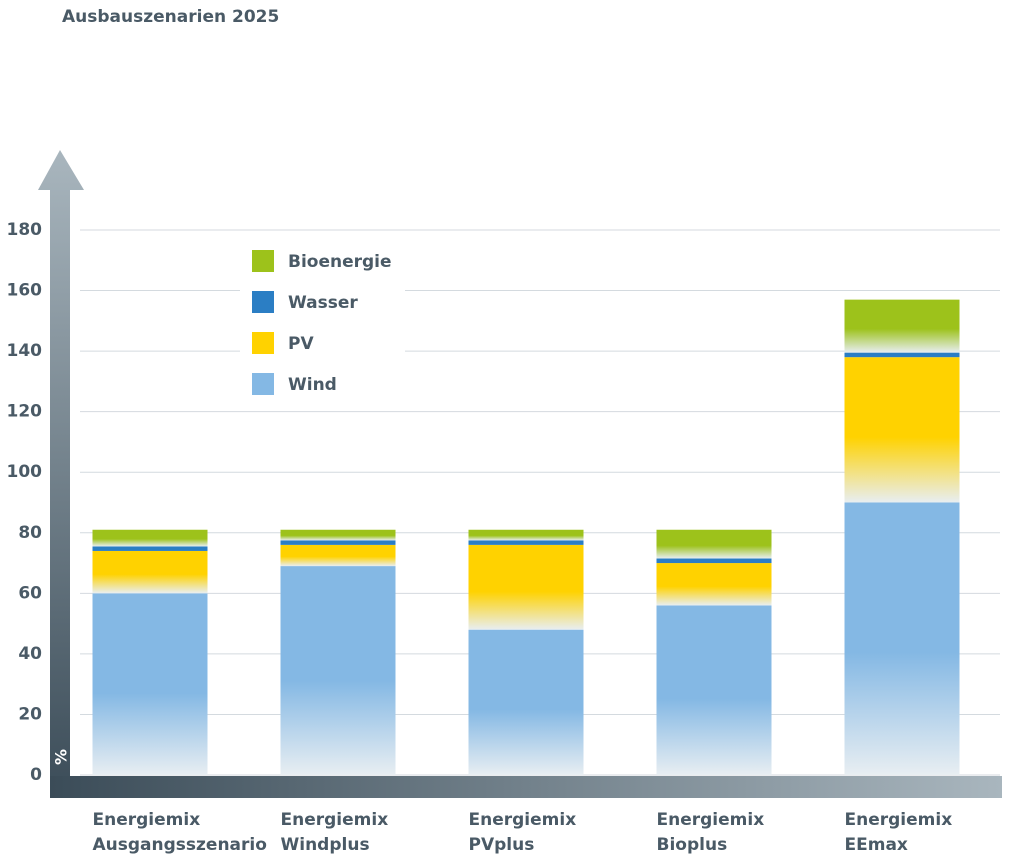  What do you see at coordinates (30, 654) in the screenshot?
I see `y-tick-label: 40` at bounding box center [30, 654].